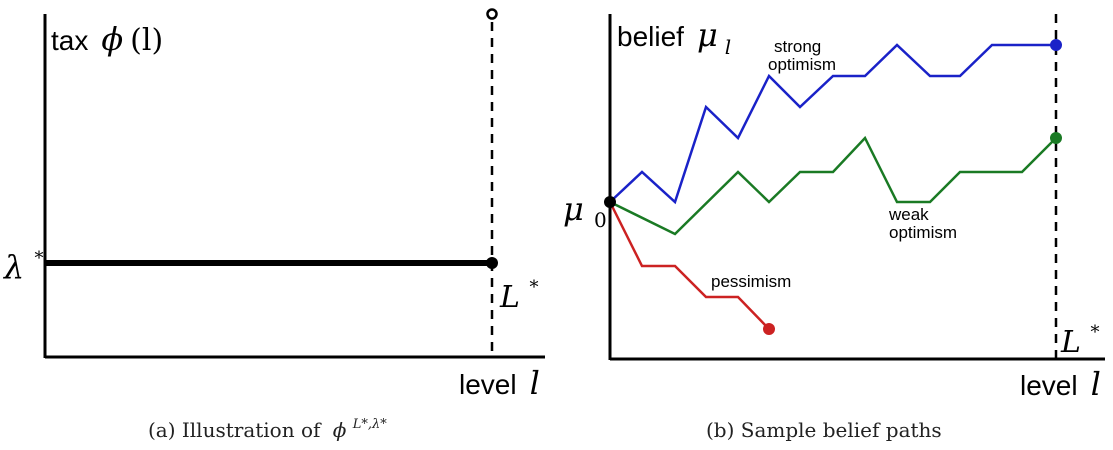 Image resolution: width=1113 pixels, height=450 pixels. Describe the element at coordinates (488, 384) in the screenshot. I see `panel-a-x-label-word: level` at that location.